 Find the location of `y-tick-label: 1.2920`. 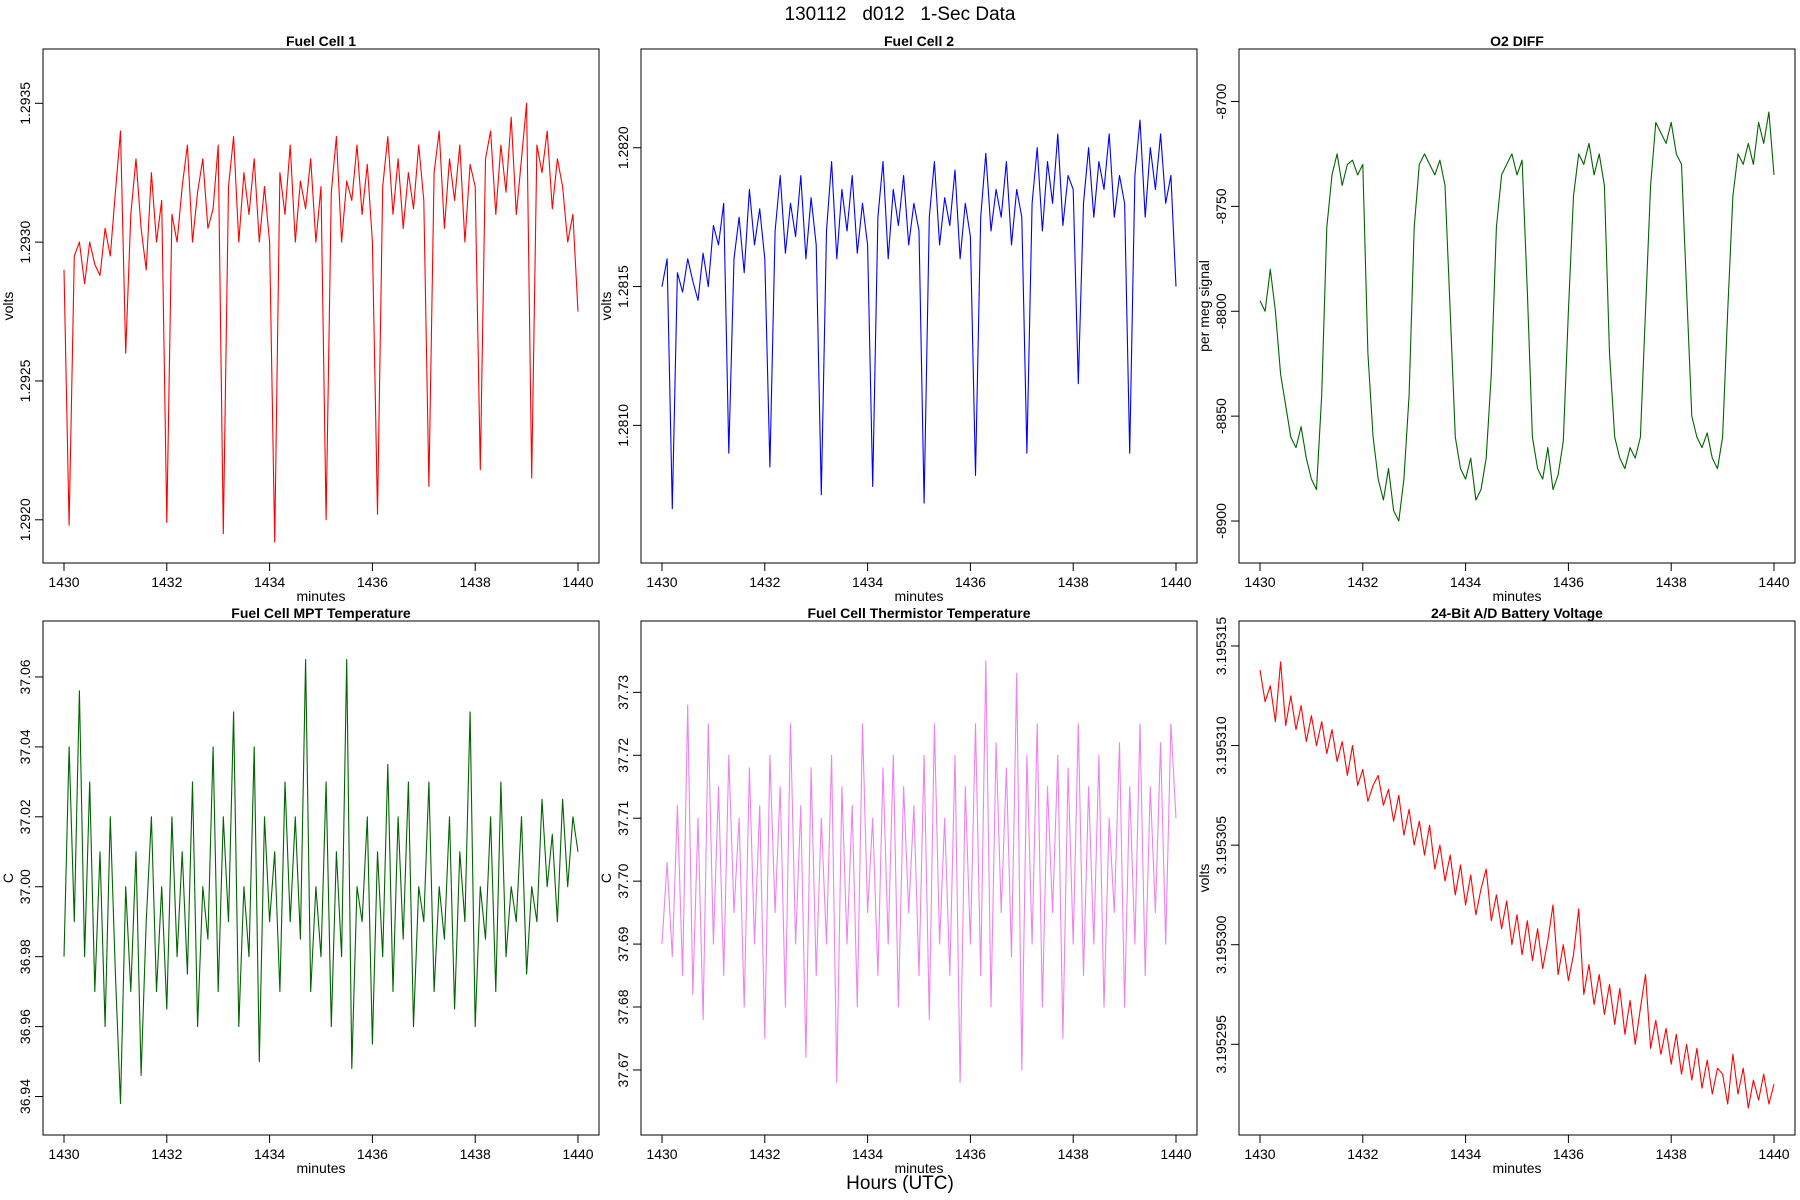

y-tick-label: 1.2920 is located at coordinates (25, 519).